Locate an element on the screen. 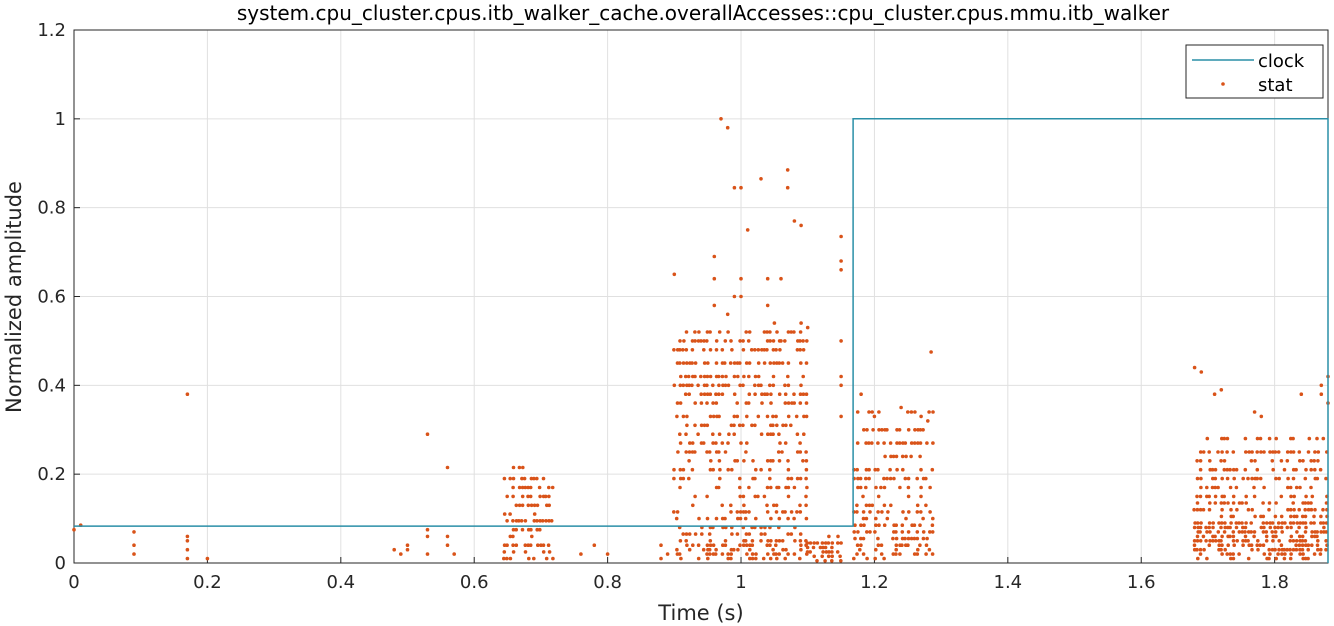 The height and width of the screenshot is (626, 1334). x-tick-label: 0.2 is located at coordinates (207, 582).